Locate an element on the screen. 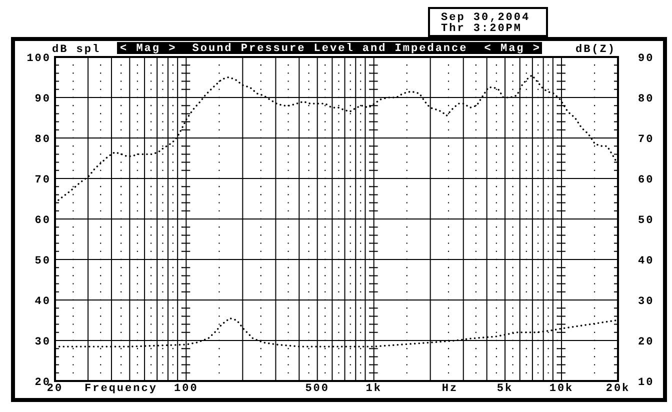 Image resolution: width=672 pixels, height=412 pixels. x-tick-label: 100 is located at coordinates (186, 389).